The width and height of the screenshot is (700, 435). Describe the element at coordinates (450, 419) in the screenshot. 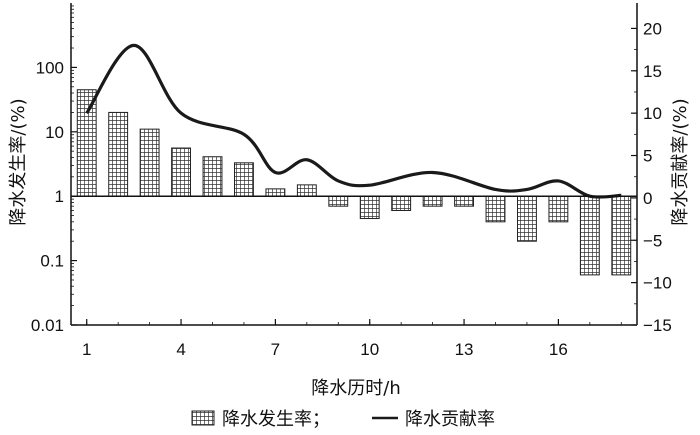

I see `legend-line-label: 降水贡献率` at that location.